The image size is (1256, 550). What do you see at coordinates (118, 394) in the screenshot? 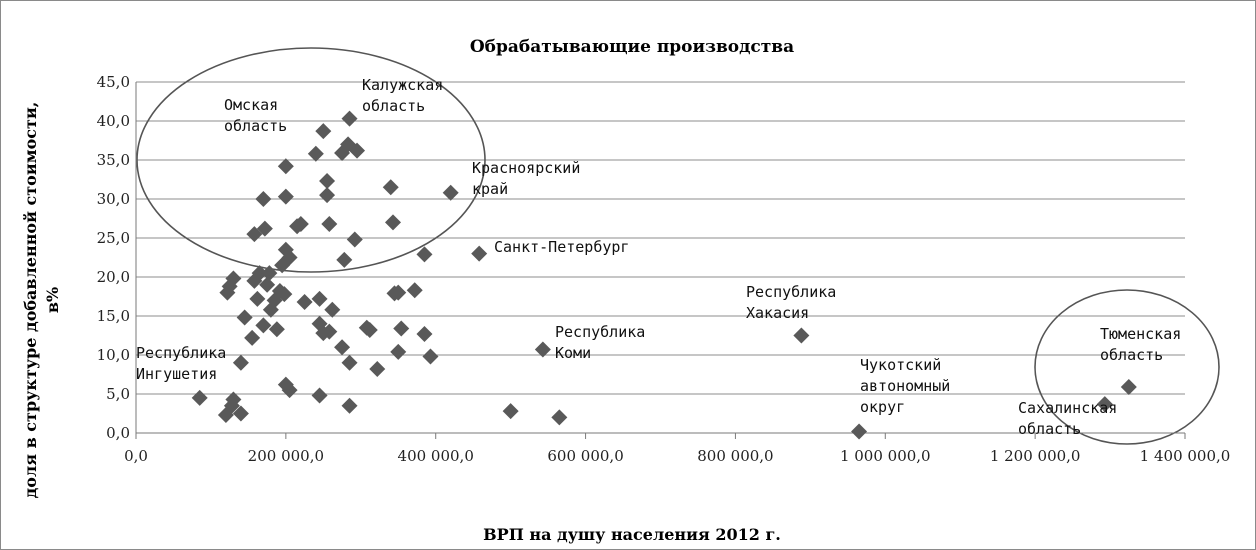
I see `y-tick-label: 5,0` at bounding box center [118, 394].